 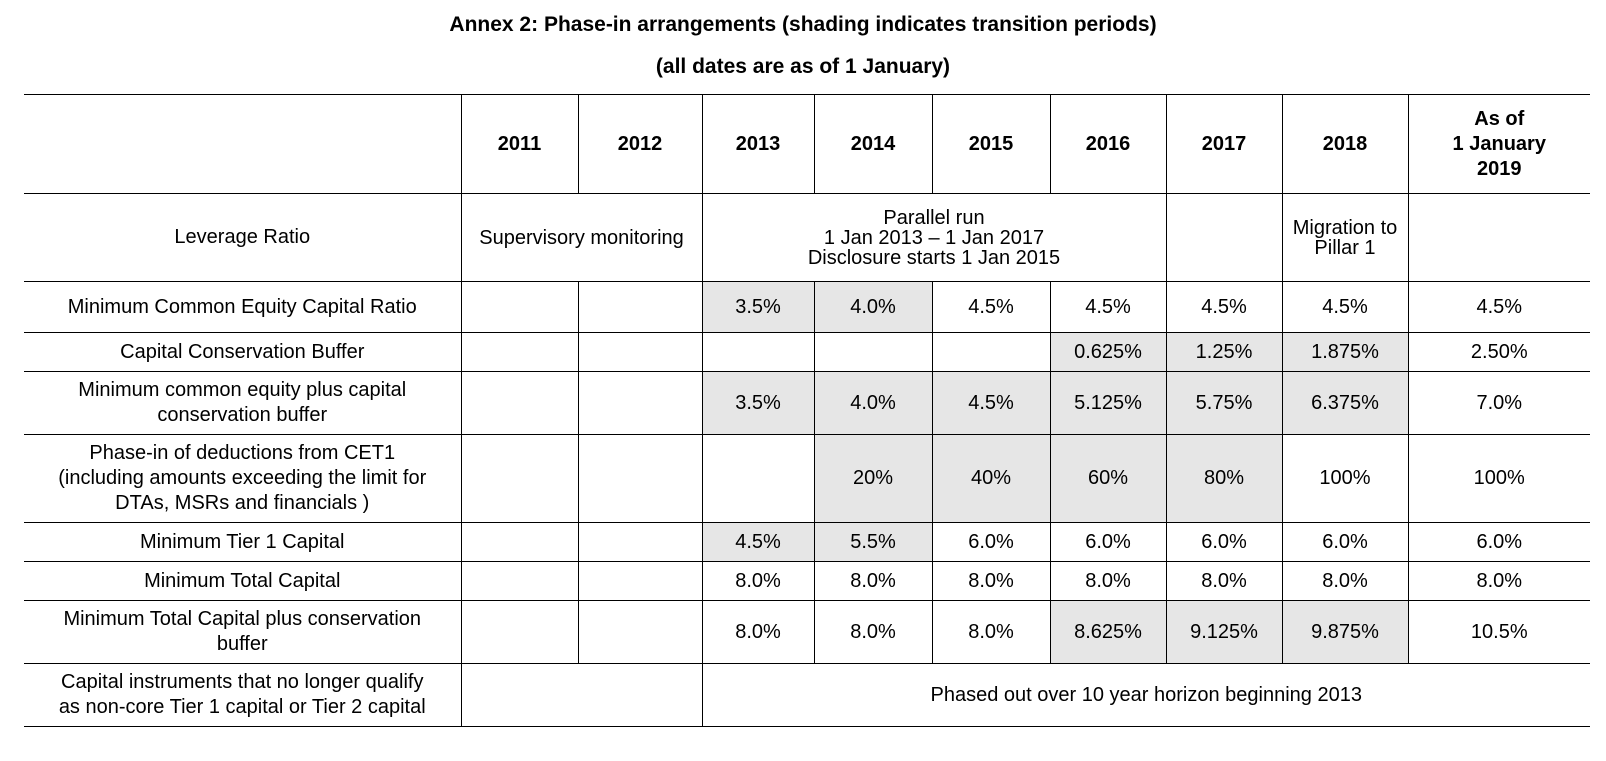 What do you see at coordinates (873, 144) in the screenshot?
I see `year-header: 2014` at bounding box center [873, 144].